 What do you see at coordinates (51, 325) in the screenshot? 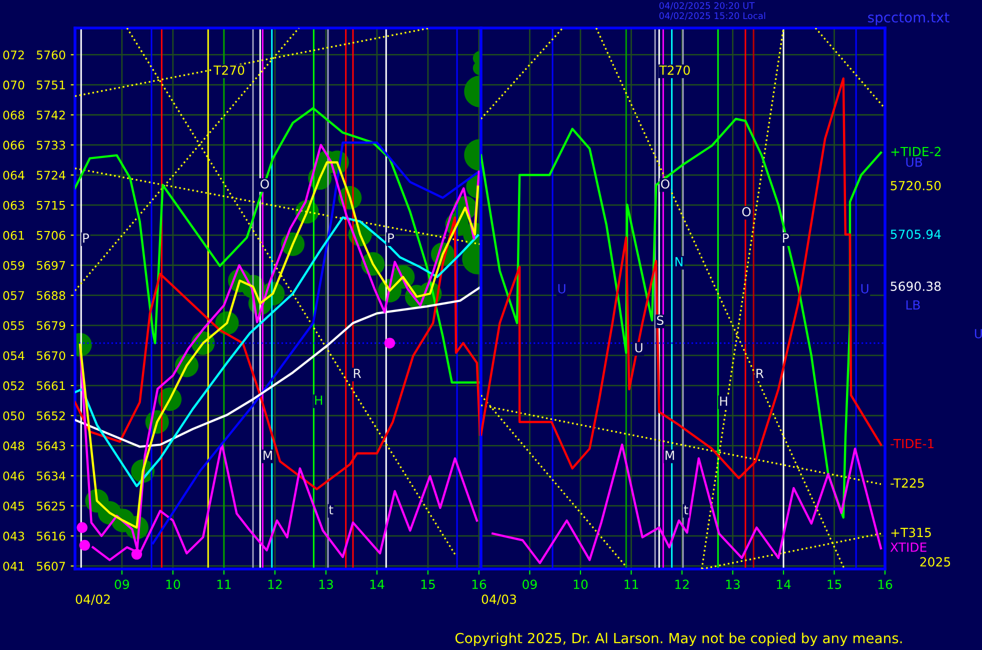
I see `y-tick-label: 5679` at bounding box center [51, 325].